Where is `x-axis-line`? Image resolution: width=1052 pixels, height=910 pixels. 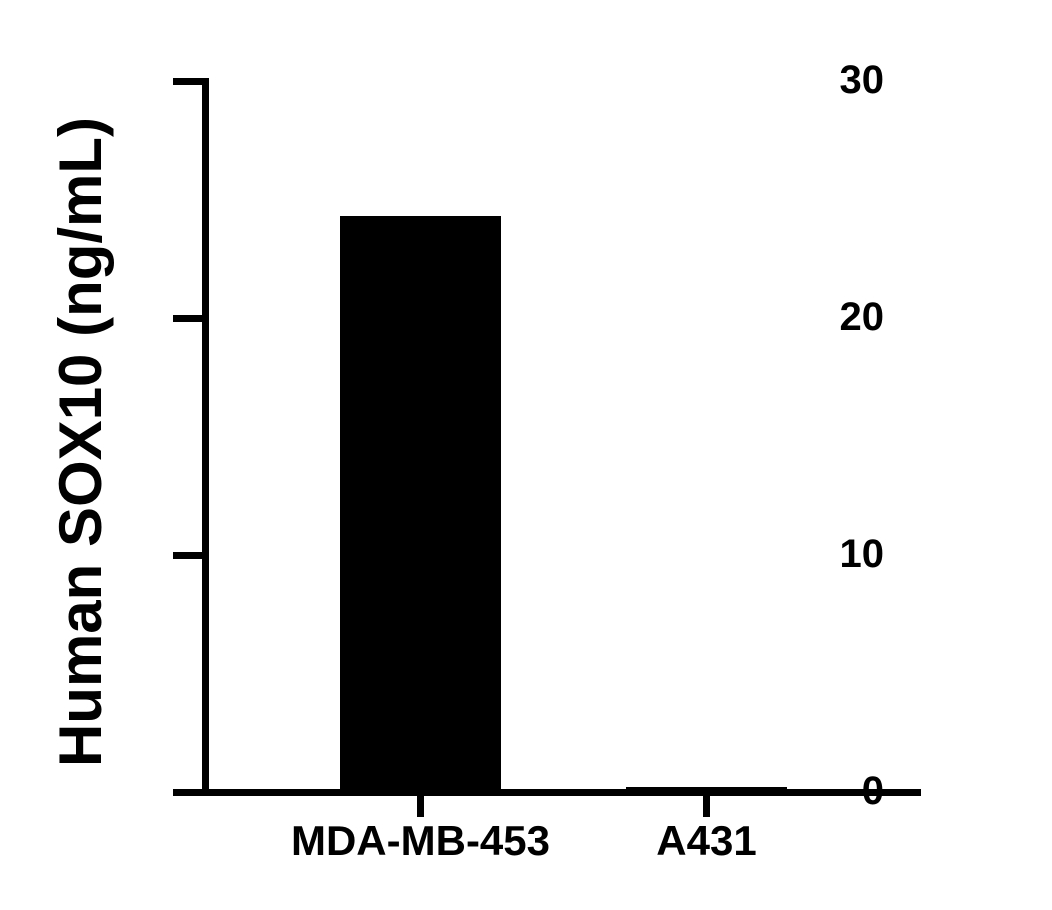 x-axis-line is located at coordinates (561, 792).